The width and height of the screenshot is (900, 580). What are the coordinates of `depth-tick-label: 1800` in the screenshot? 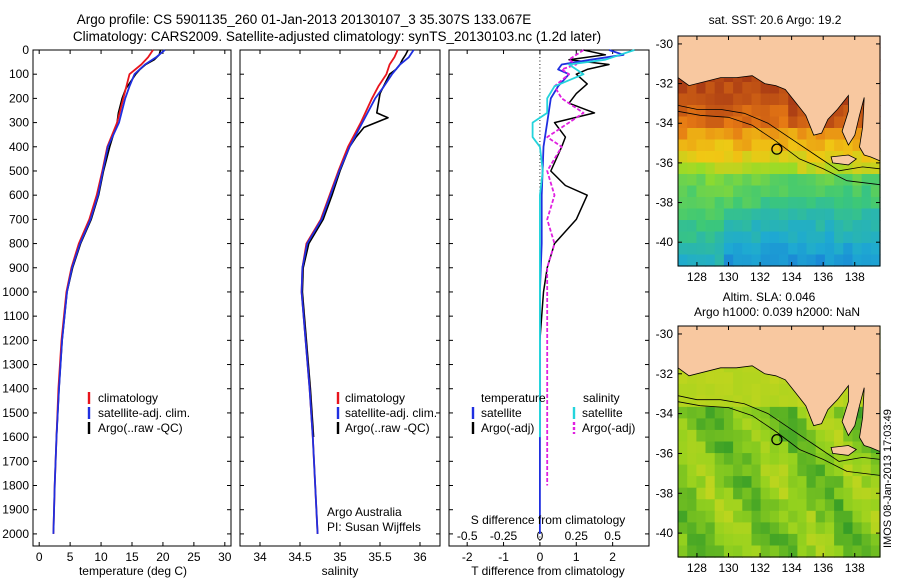 It's located at (15, 486).